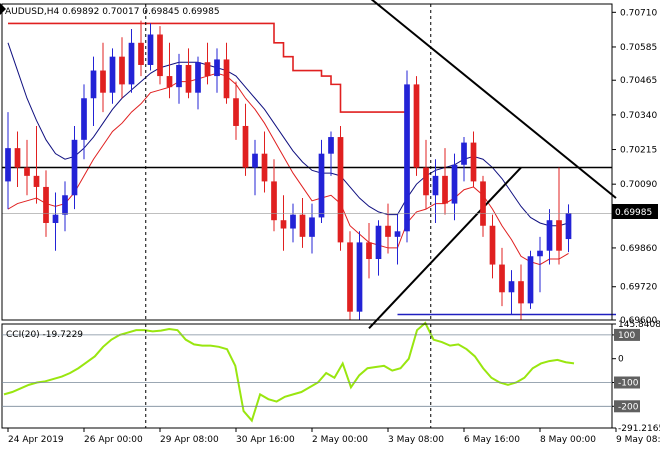 The height and width of the screenshot is (450, 660). What do you see at coordinates (639, 429) in the screenshot?
I see `cci-tick-label: -291.2165` at bounding box center [639, 429].